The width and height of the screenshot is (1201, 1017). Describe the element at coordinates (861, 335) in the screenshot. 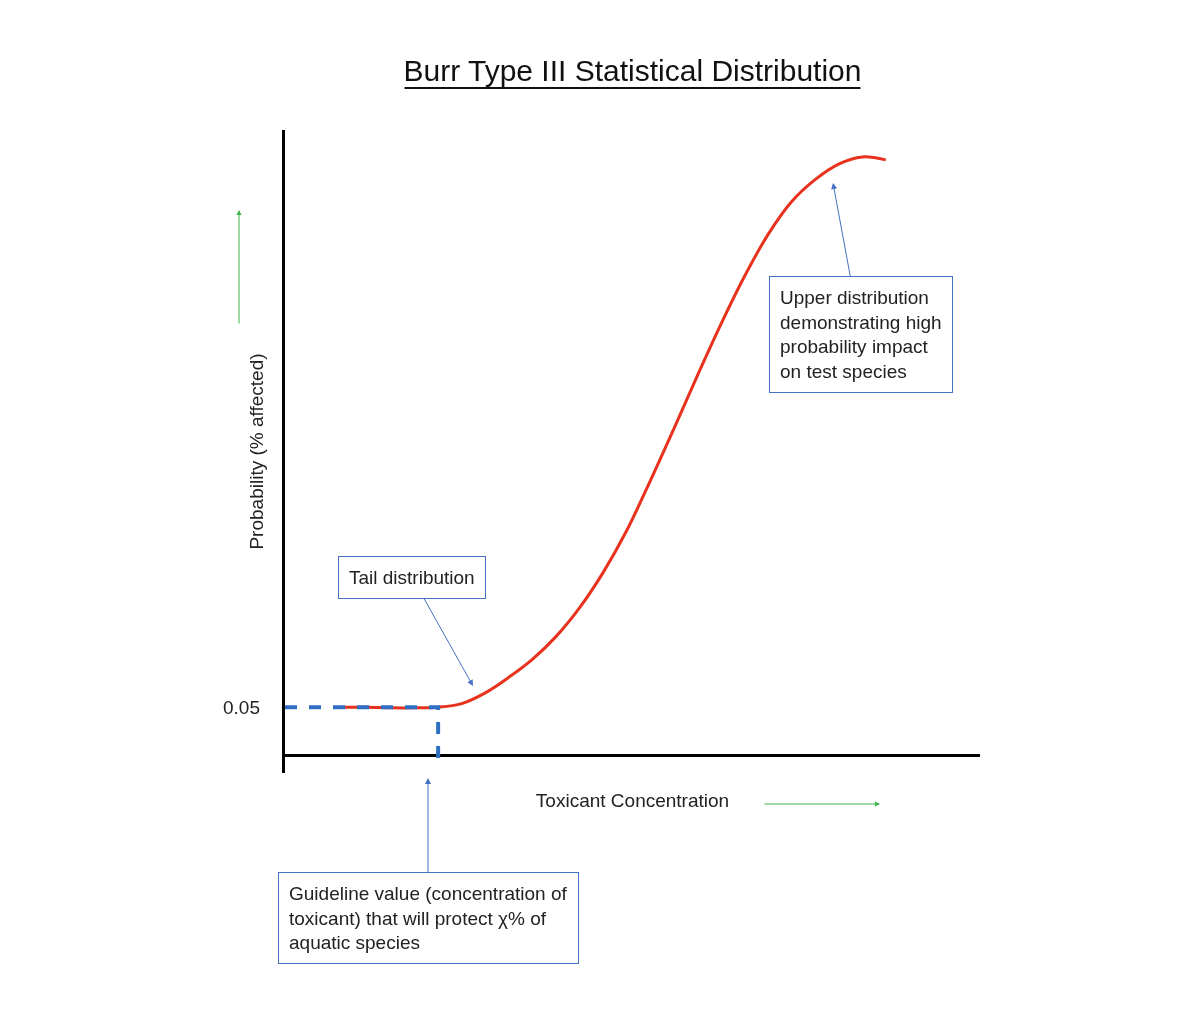

I see `annotation: Upper distribution demonstrating high probability impact on test species` at that location.